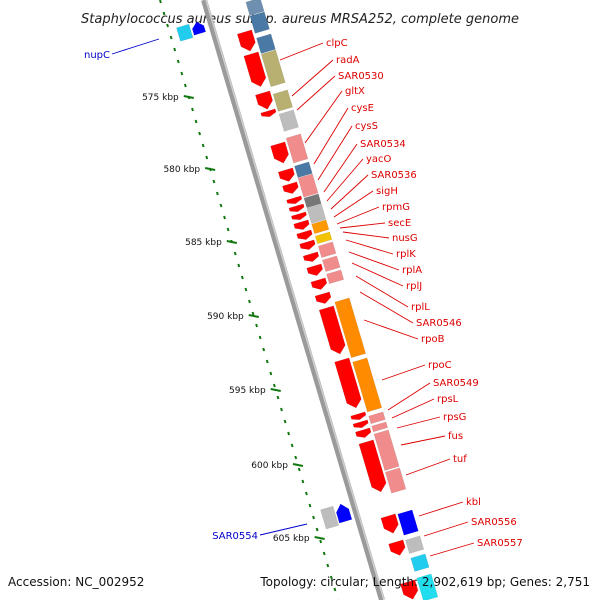 The height and width of the screenshot is (600, 600). I want to click on gene-label: SAR0554, so click(235, 536).